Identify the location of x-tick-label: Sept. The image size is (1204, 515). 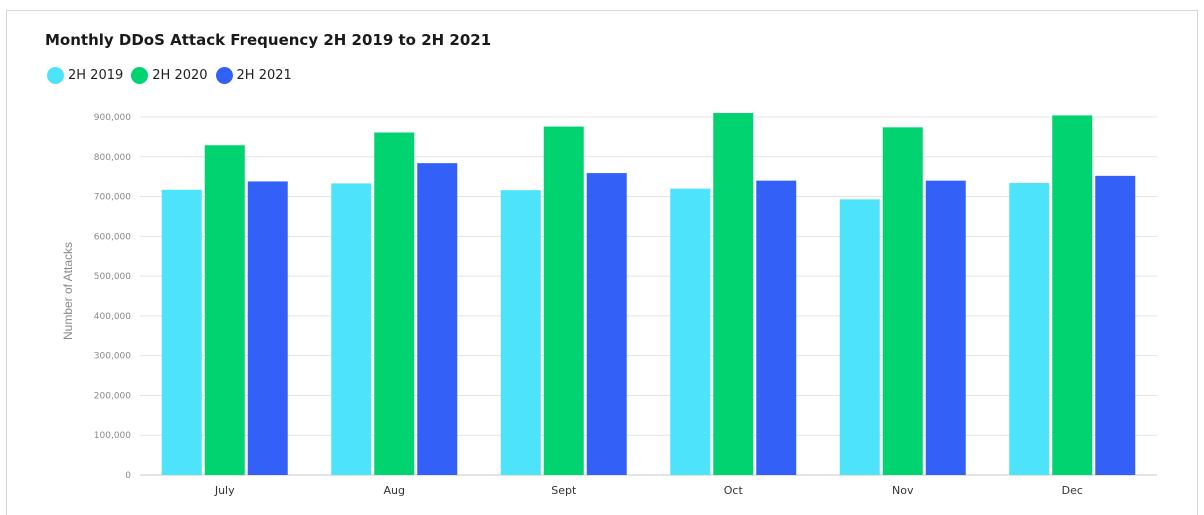
(564, 490).